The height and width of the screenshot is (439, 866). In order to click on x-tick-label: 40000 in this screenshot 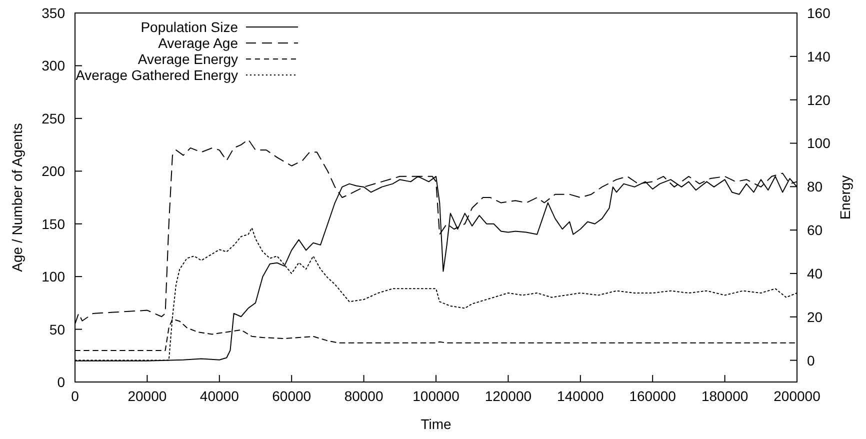, I will do `click(220, 396)`.